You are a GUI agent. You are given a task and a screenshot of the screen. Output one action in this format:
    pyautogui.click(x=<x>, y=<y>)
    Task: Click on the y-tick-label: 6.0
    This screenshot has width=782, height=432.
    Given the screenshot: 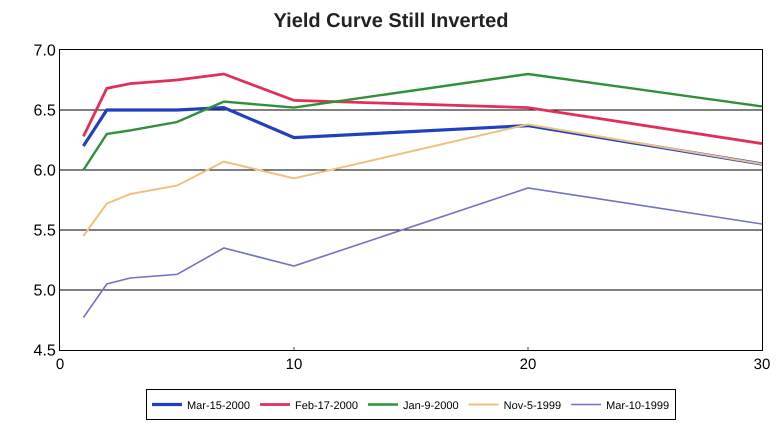 What is the action you would take?
    pyautogui.click(x=45, y=171)
    